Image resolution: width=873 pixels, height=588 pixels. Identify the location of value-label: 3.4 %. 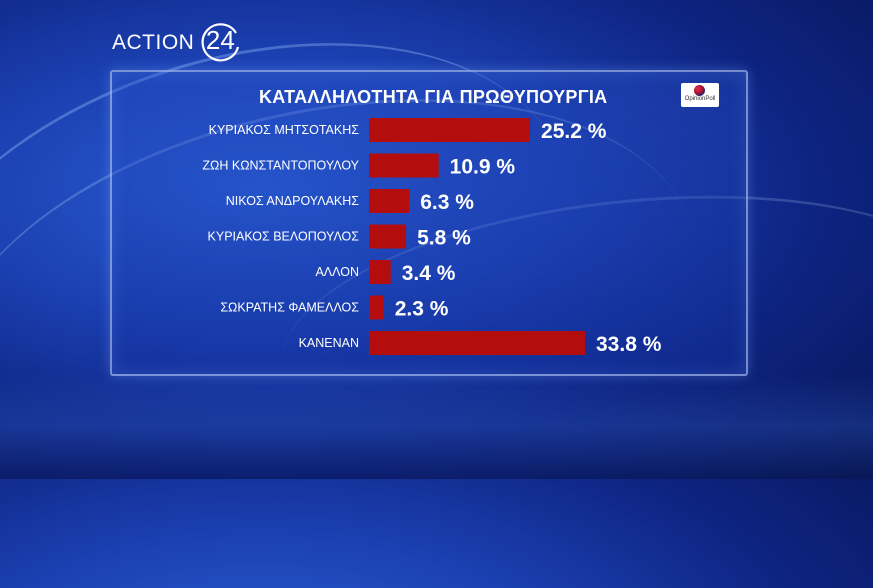
(429, 273).